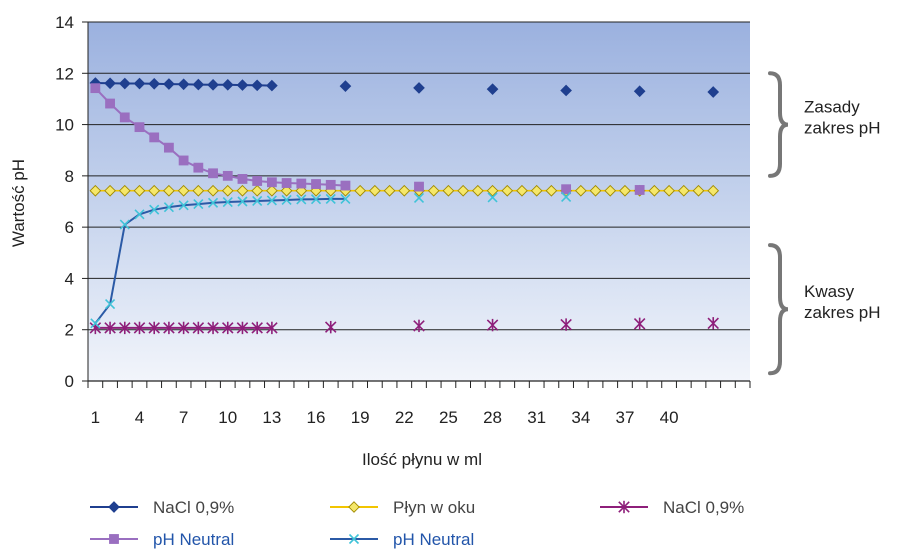 The height and width of the screenshot is (553, 901). I want to click on range-annotation-text: zakres pH, so click(842, 128).